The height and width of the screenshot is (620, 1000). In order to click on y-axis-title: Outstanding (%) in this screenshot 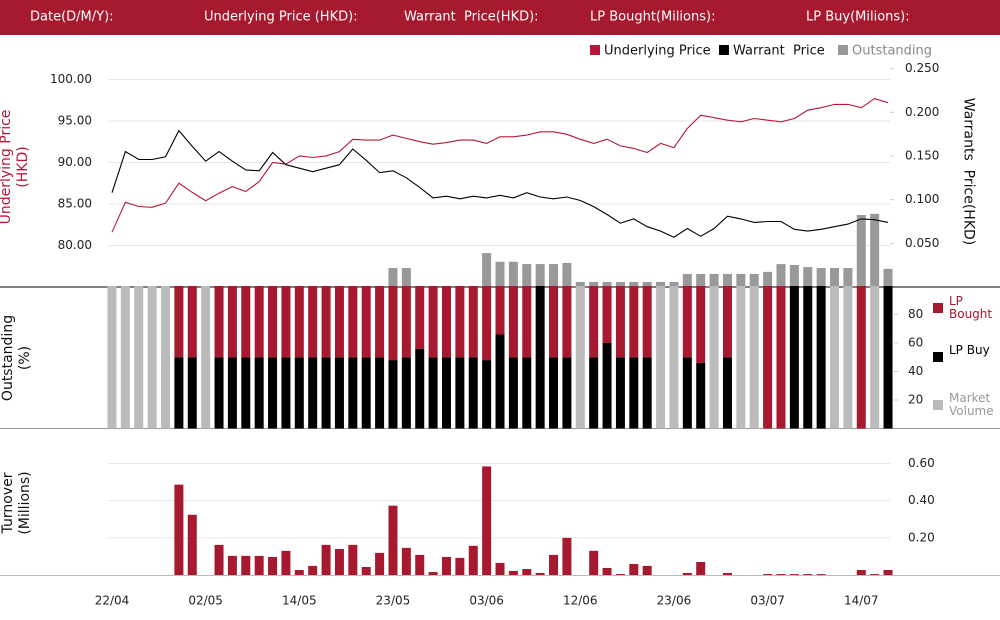, I will do `click(16, 358)`.